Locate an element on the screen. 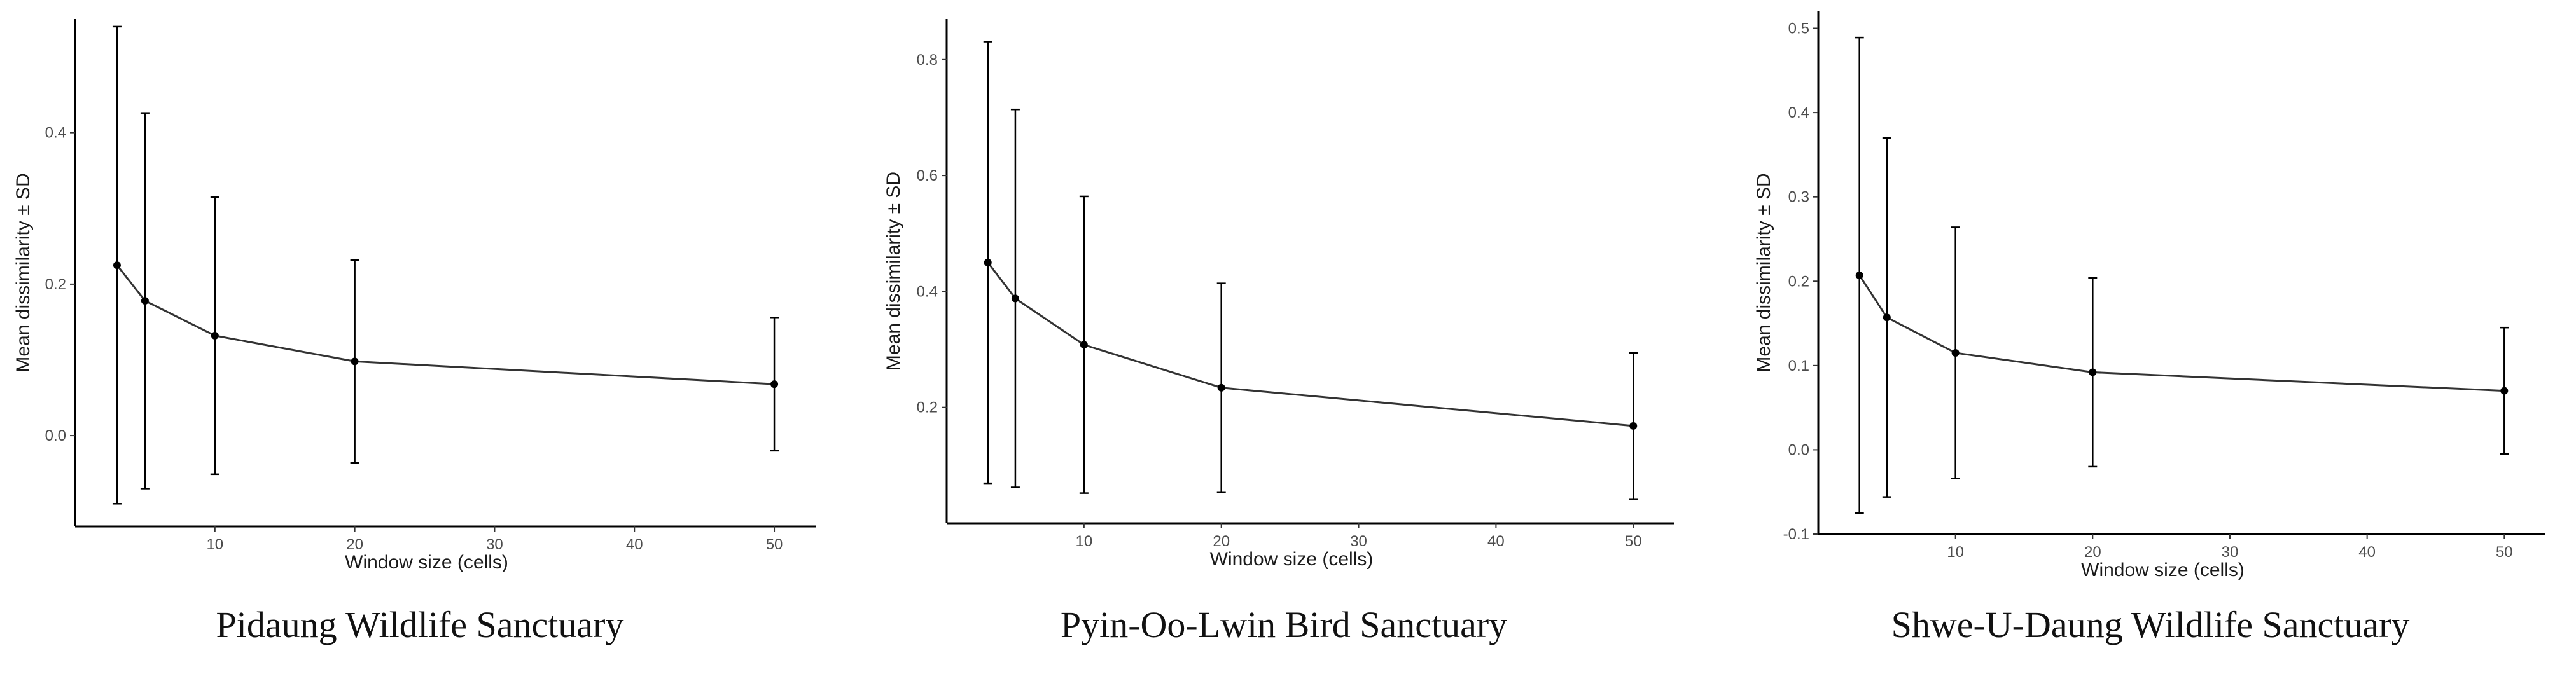 The height and width of the screenshot is (674, 2576). y-tick-label: 0.3 is located at coordinates (1798, 197).